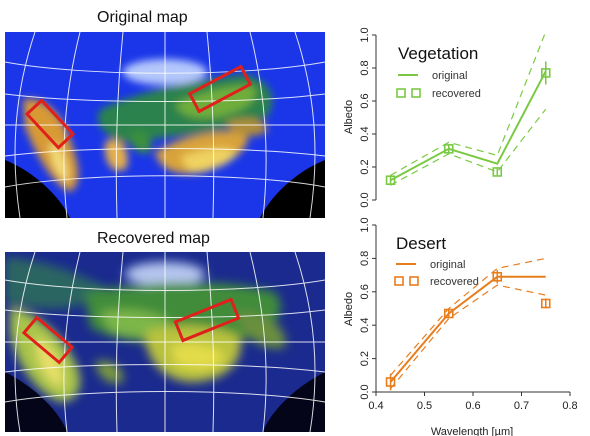  I want to click on x-tick-label: 0.5, so click(424, 406).